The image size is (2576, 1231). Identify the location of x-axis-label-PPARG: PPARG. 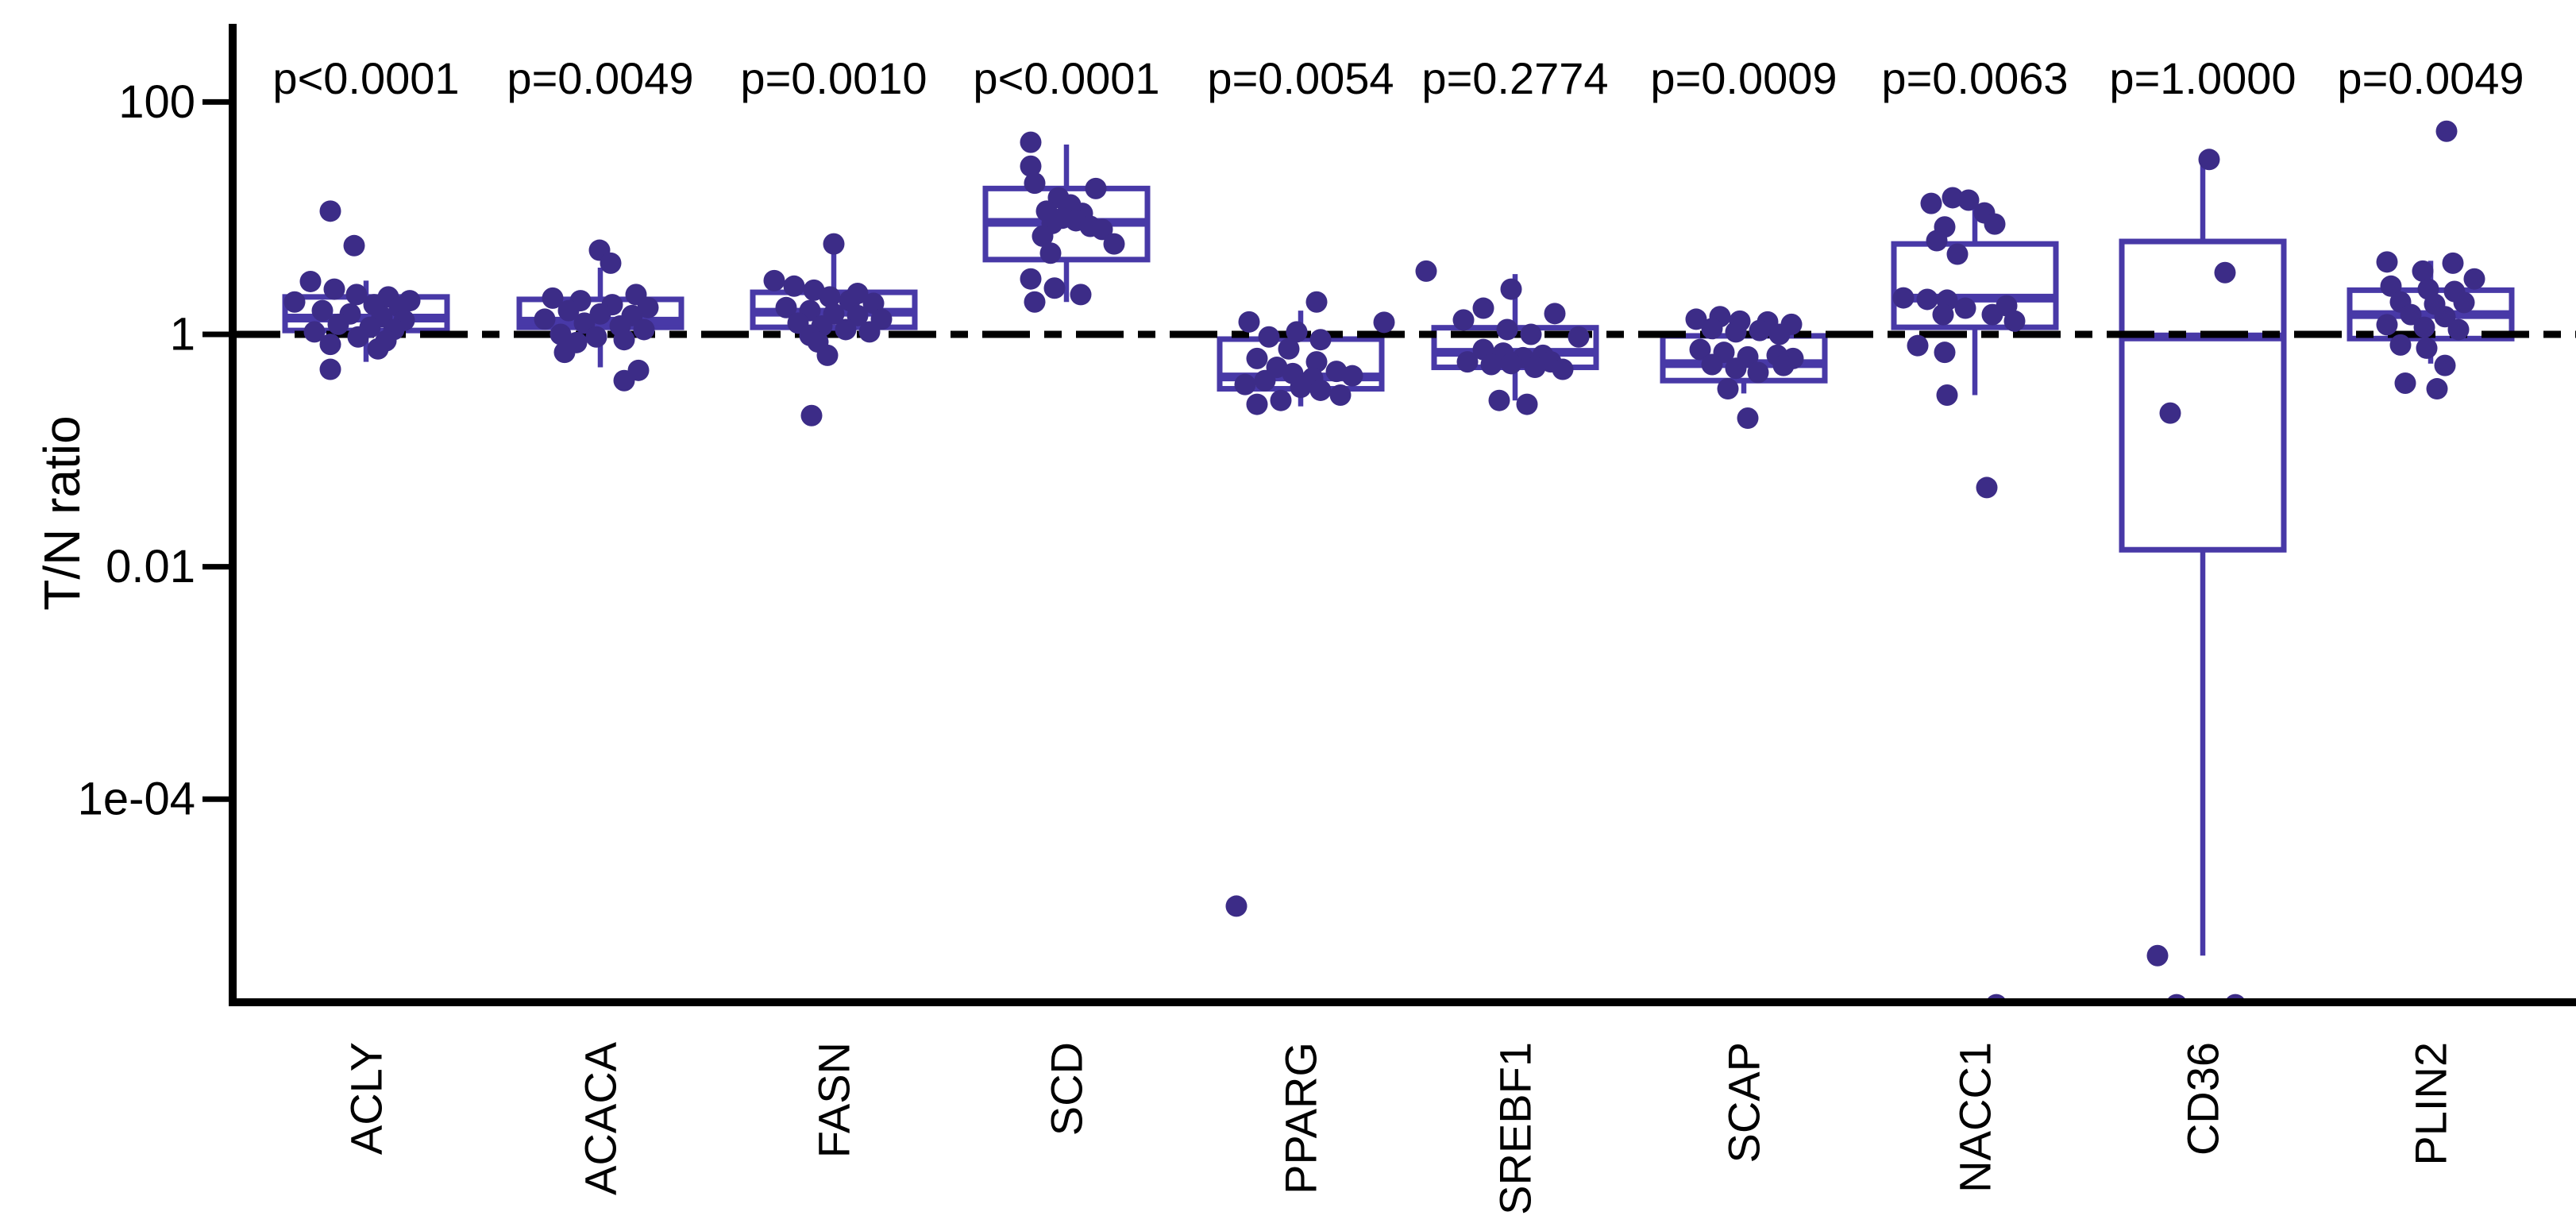
(1301, 1118).